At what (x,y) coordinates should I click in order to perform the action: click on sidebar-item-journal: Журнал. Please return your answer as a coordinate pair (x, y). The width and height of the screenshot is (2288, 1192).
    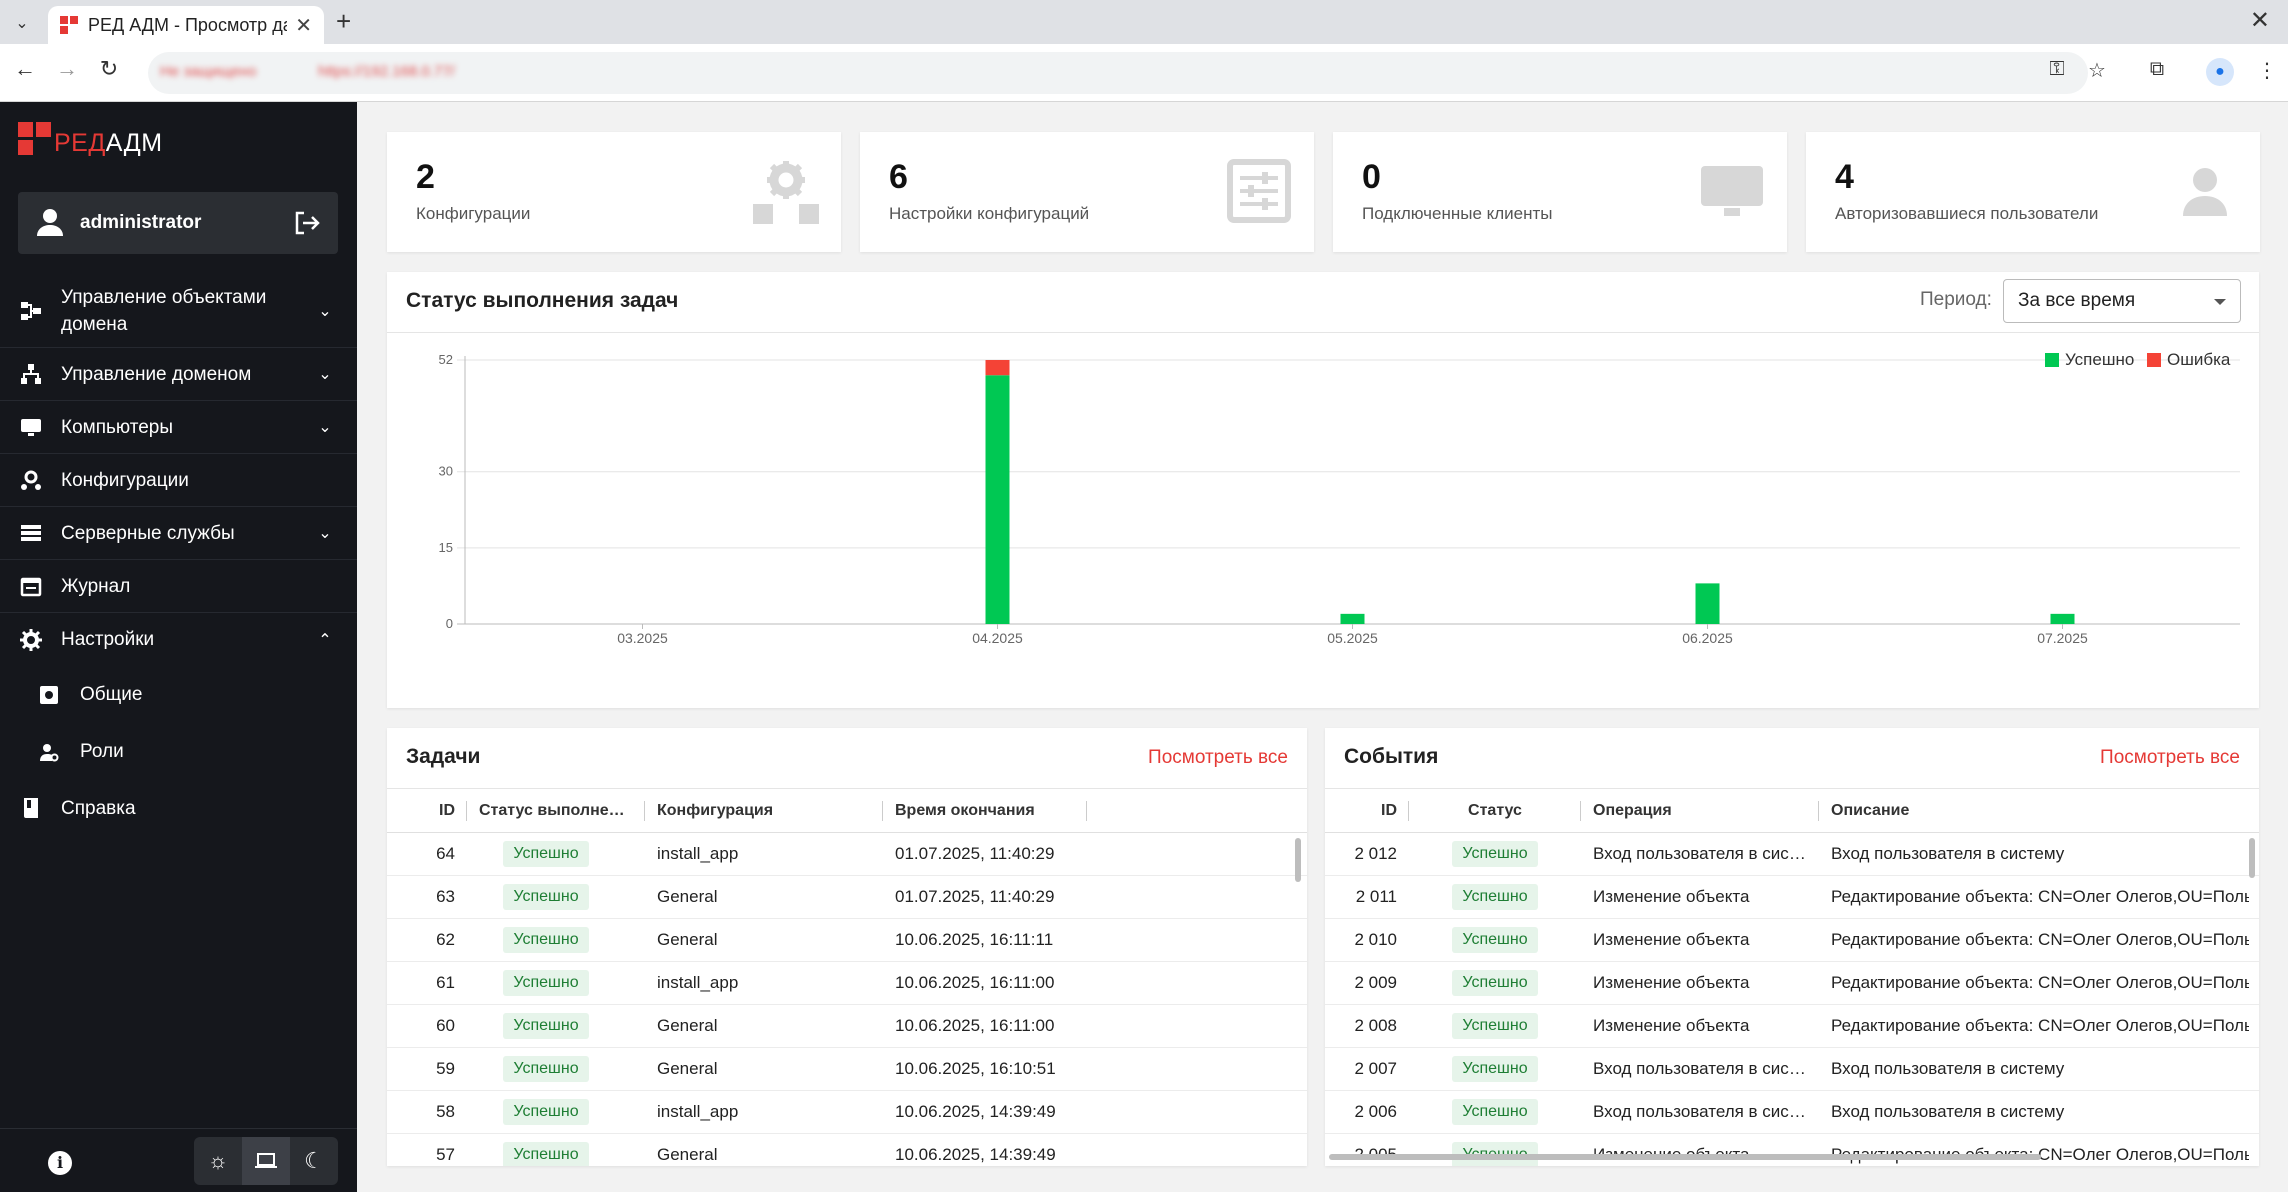
    Looking at the image, I should click on (178, 586).